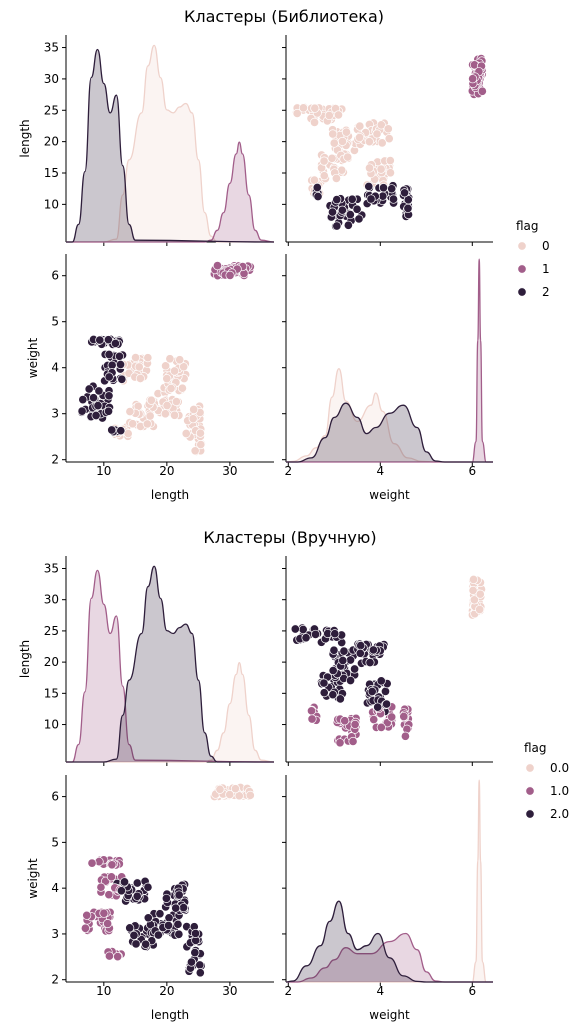 The image size is (587, 1035). Describe the element at coordinates (103, 471) in the screenshot. I see `x-tick-label: 10` at that location.